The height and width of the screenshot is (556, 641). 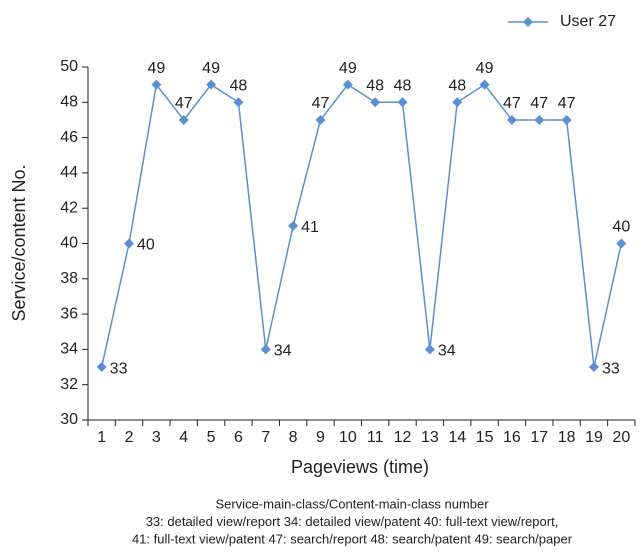 I want to click on y-tick-label: 42, so click(x=69, y=207).